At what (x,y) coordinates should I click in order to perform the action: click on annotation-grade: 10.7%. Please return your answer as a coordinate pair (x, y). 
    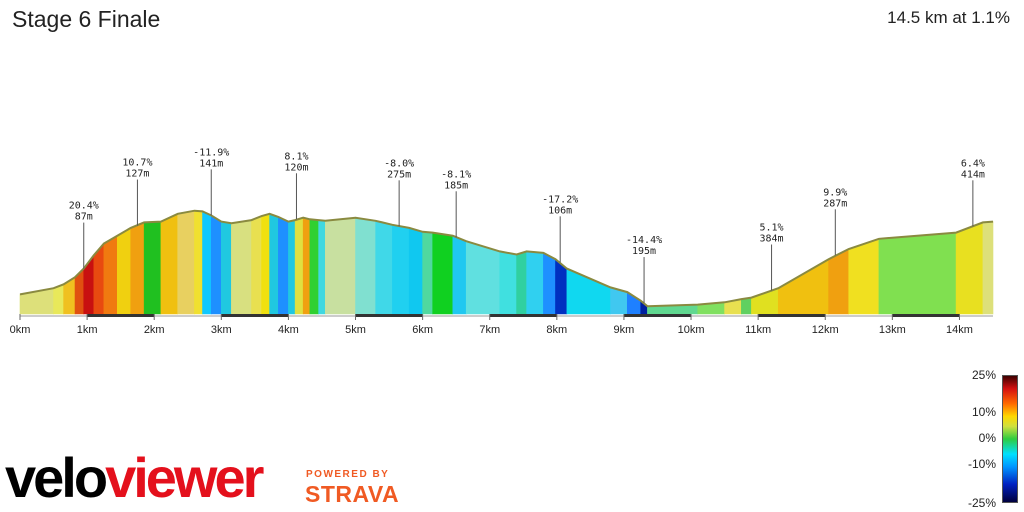
    Looking at the image, I should click on (137, 163).